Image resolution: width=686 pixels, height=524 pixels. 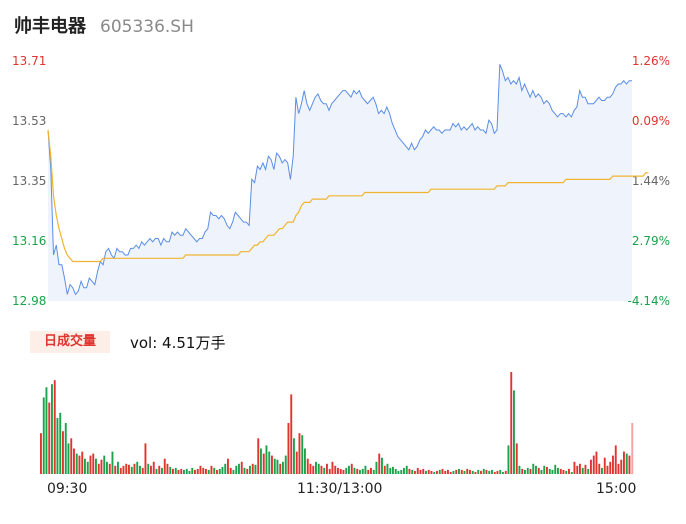 I want to click on header: 帅丰电器 605336.SH, so click(x=104, y=26).